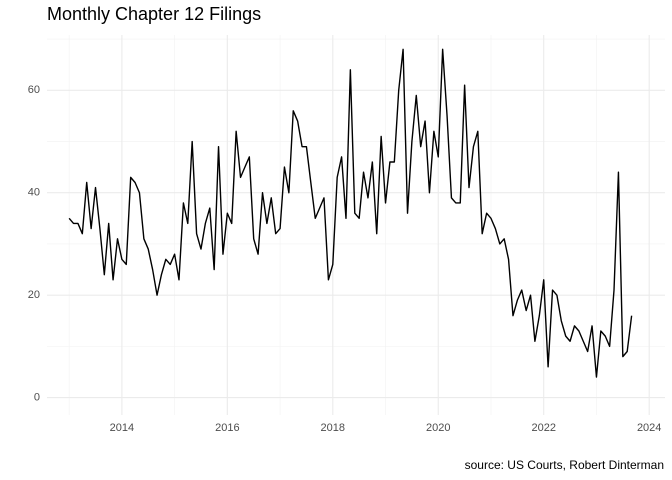 Image resolution: width=672 pixels, height=480 pixels. What do you see at coordinates (154, 14) in the screenshot?
I see `chart-title: Monthly Chapter 12 Filings` at bounding box center [154, 14].